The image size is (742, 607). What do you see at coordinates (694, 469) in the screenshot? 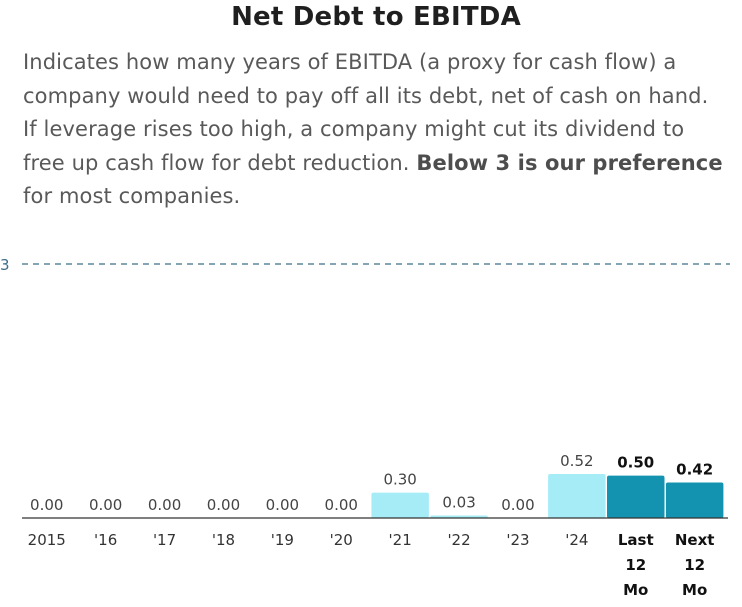
I see `data-label: 0.42` at bounding box center [694, 469].